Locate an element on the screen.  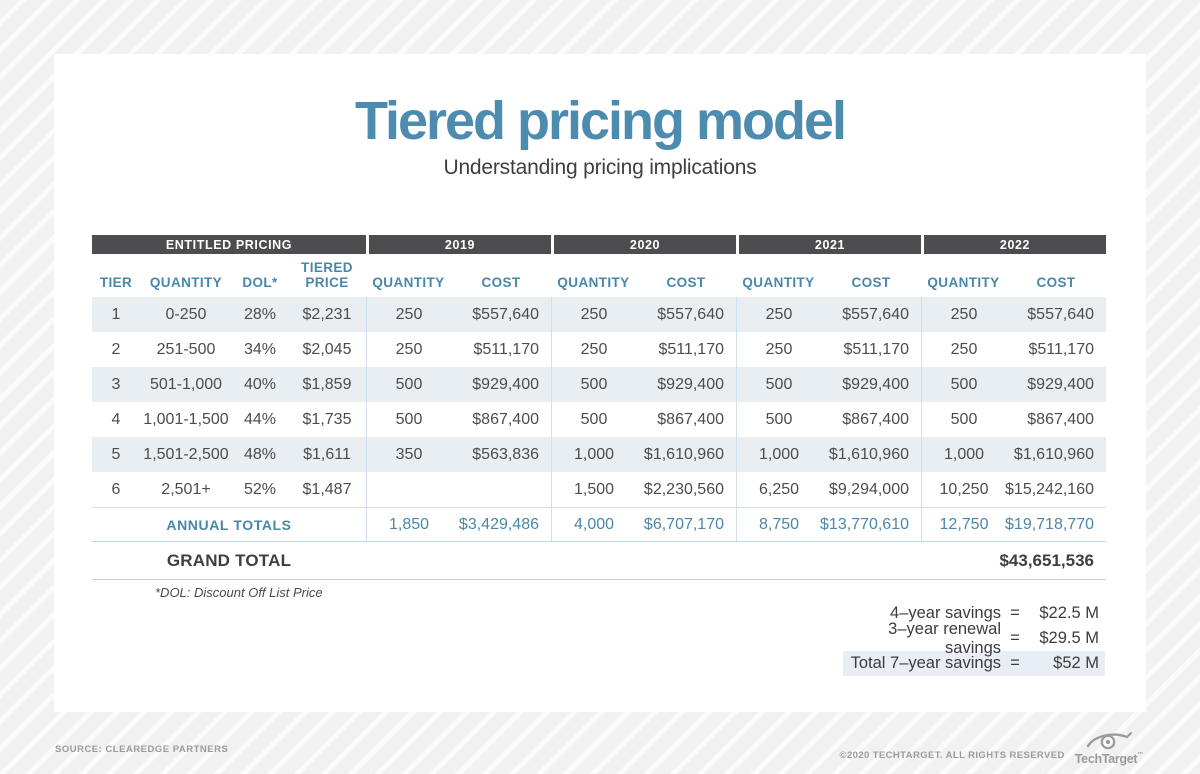
table-cell: $3,429,486 is located at coordinates (498, 524).